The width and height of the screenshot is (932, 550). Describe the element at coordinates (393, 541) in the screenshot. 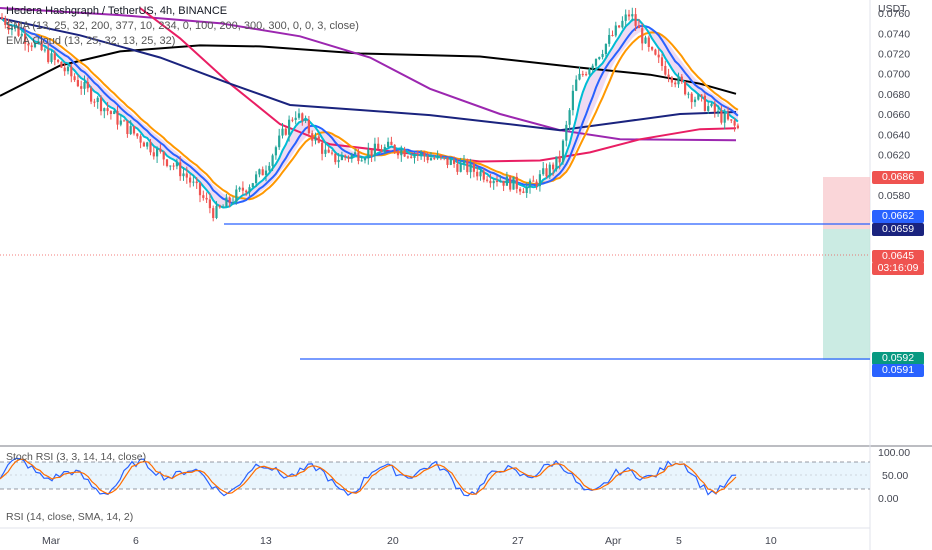

I see `x-tick-label: 20` at that location.